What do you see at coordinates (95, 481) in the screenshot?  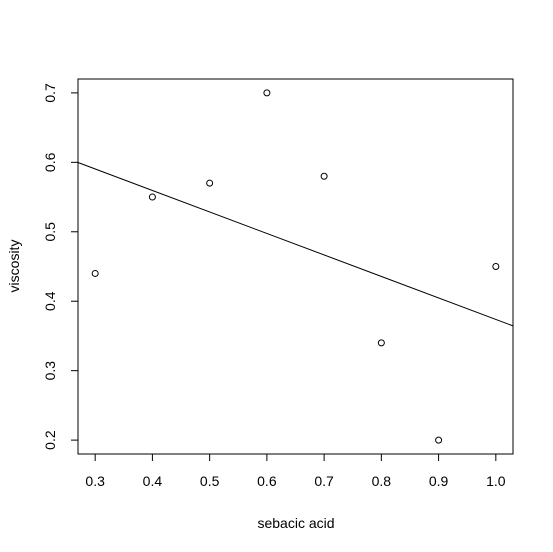 I see `x-tick-label: 0.3` at bounding box center [95, 481].